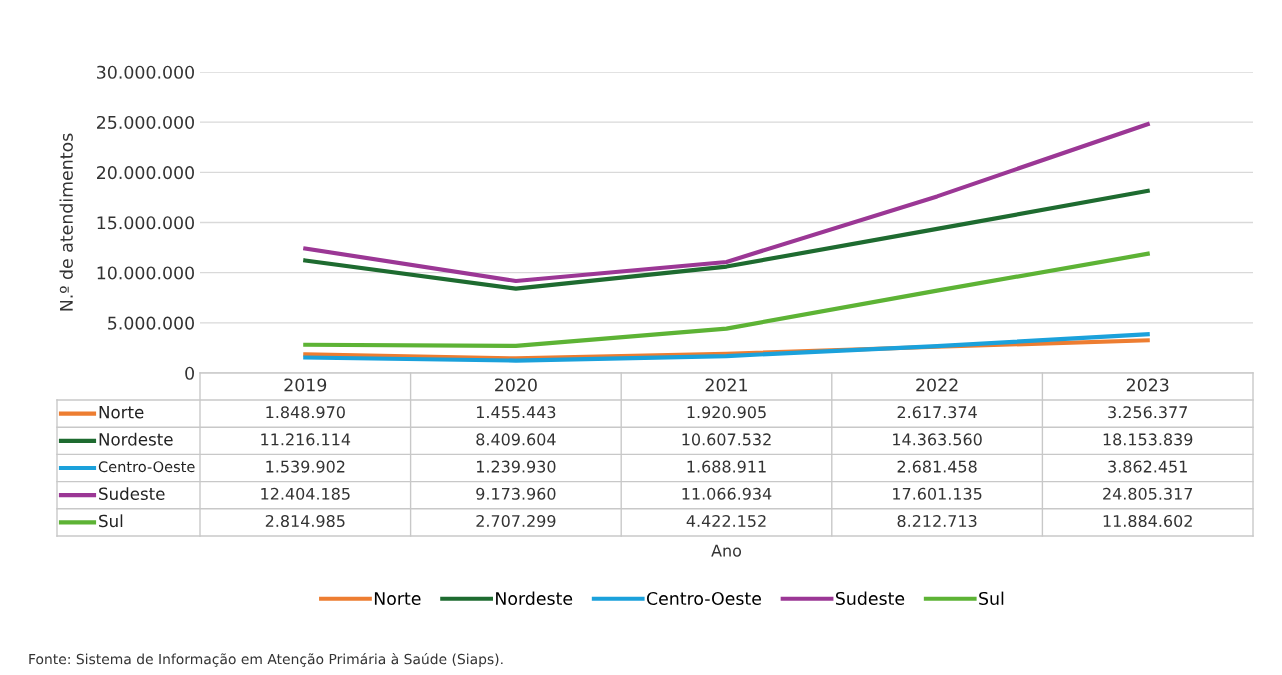 This screenshot has width=1282, height=675. What do you see at coordinates (727, 493) in the screenshot?
I see `data-label: 11.066.934` at bounding box center [727, 493].